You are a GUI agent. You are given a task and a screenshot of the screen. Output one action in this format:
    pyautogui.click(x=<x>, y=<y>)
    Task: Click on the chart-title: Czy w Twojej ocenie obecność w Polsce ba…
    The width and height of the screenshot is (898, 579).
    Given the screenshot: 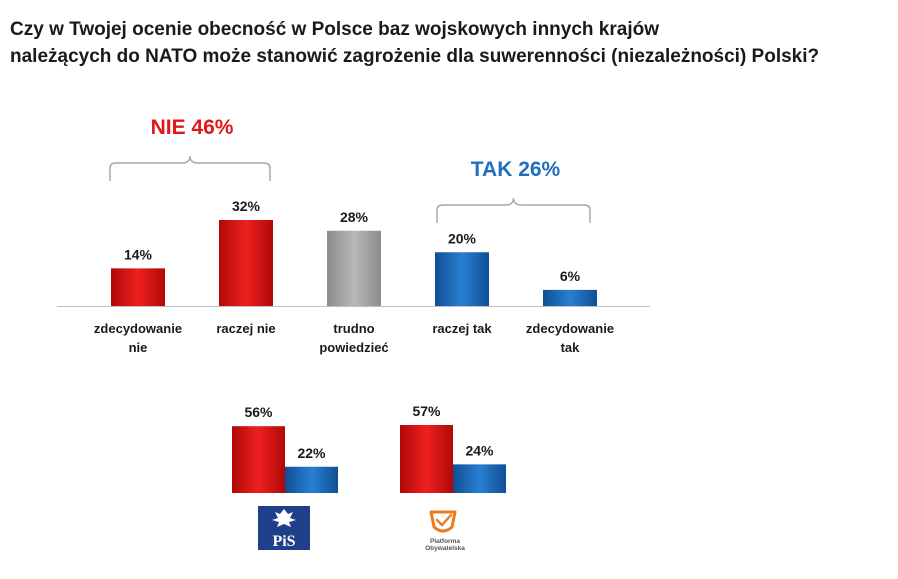 What is the action you would take?
    pyautogui.click(x=450, y=43)
    